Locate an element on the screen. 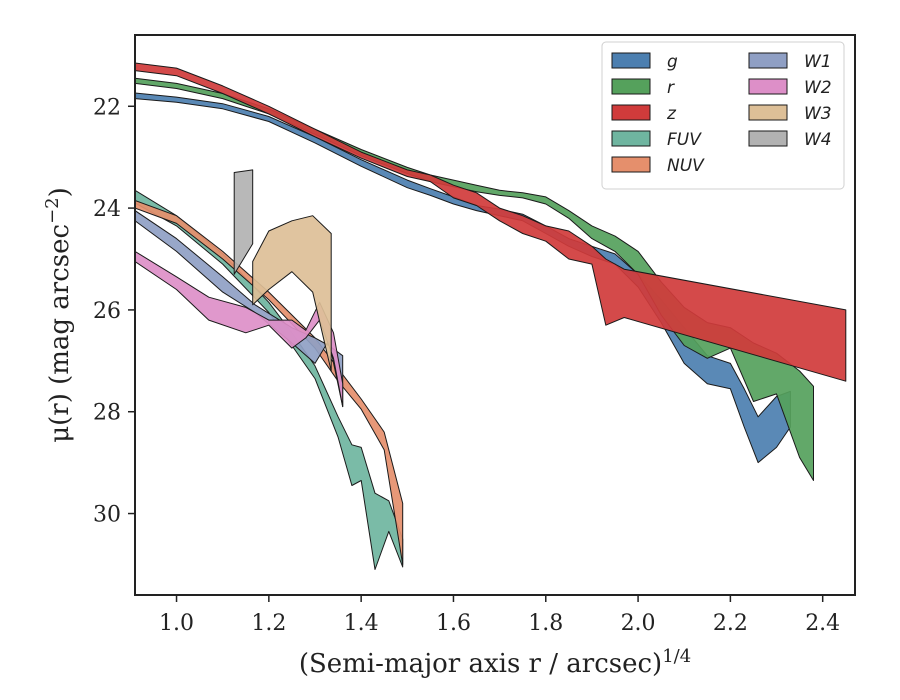  x-tick-label: 1.6 is located at coordinates (453, 623).